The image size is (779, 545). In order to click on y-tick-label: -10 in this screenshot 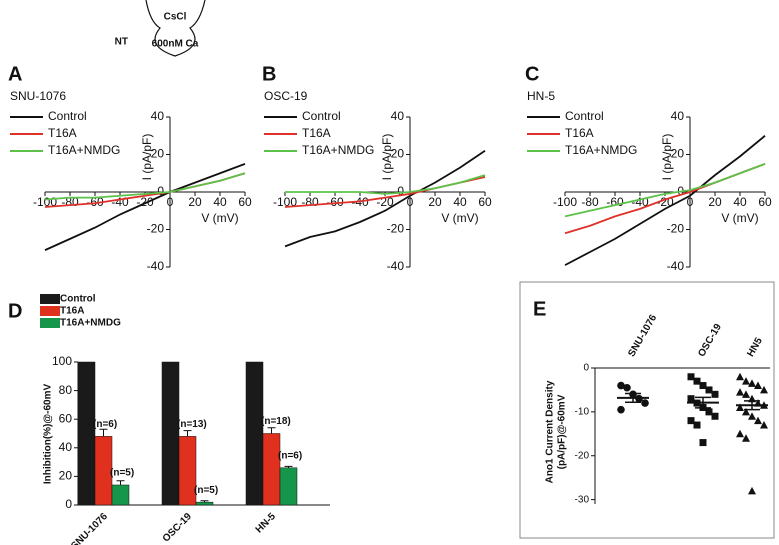, I will do `click(582, 412)`.